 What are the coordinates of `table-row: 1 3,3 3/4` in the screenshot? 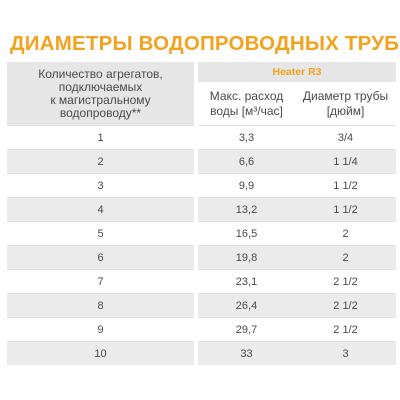 It's located at (201, 137).